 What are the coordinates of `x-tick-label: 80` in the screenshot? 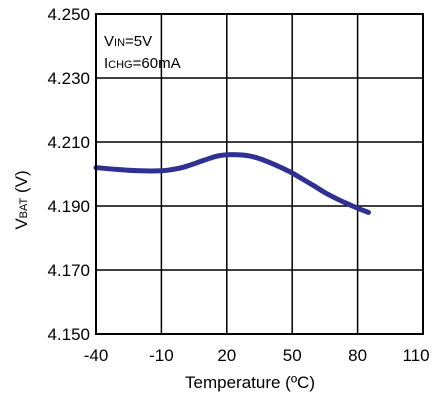 It's located at (357, 355).